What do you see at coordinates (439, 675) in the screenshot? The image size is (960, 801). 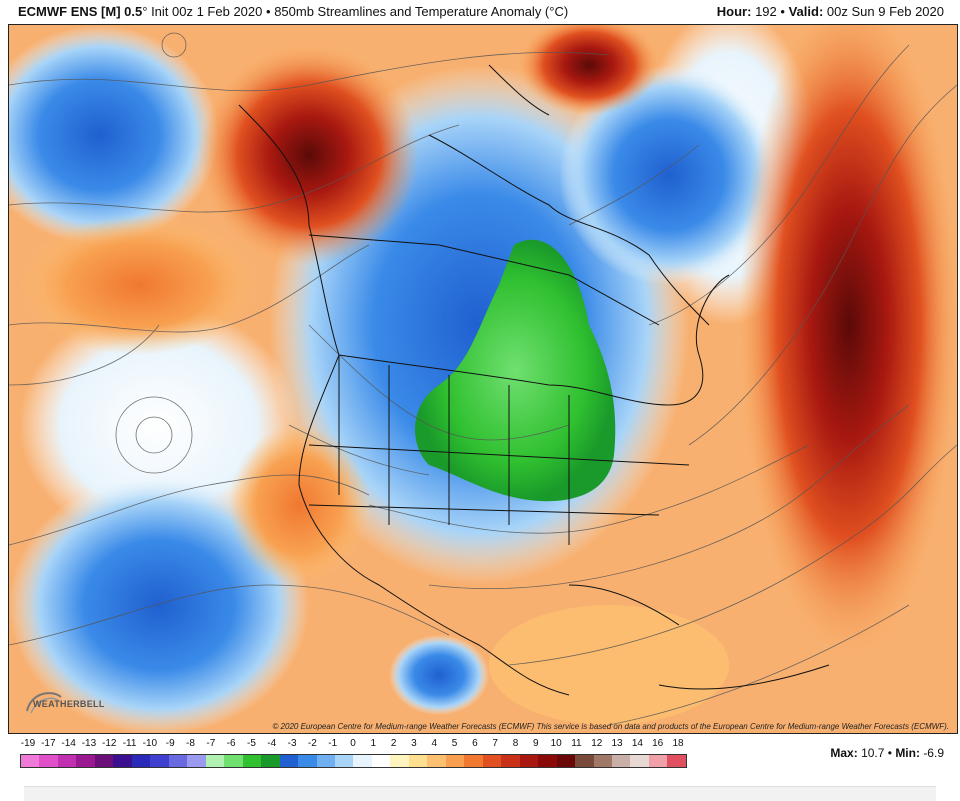 I see `cold-anomaly-mexico` at bounding box center [439, 675].